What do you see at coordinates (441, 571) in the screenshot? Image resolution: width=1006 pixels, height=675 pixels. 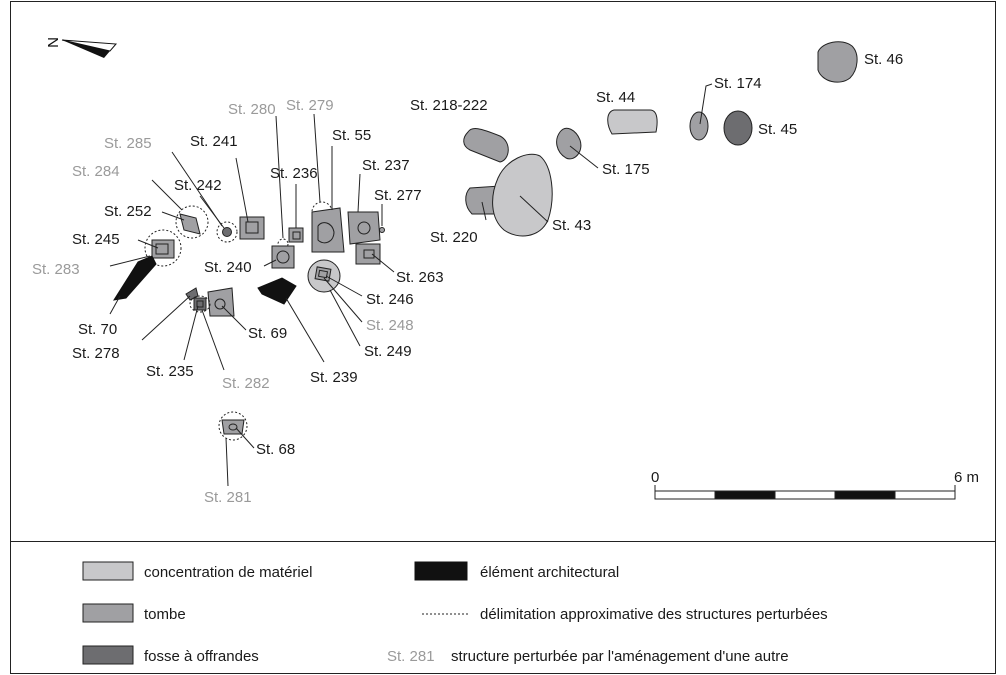 I see `legend-swatch-architectural` at bounding box center [441, 571].